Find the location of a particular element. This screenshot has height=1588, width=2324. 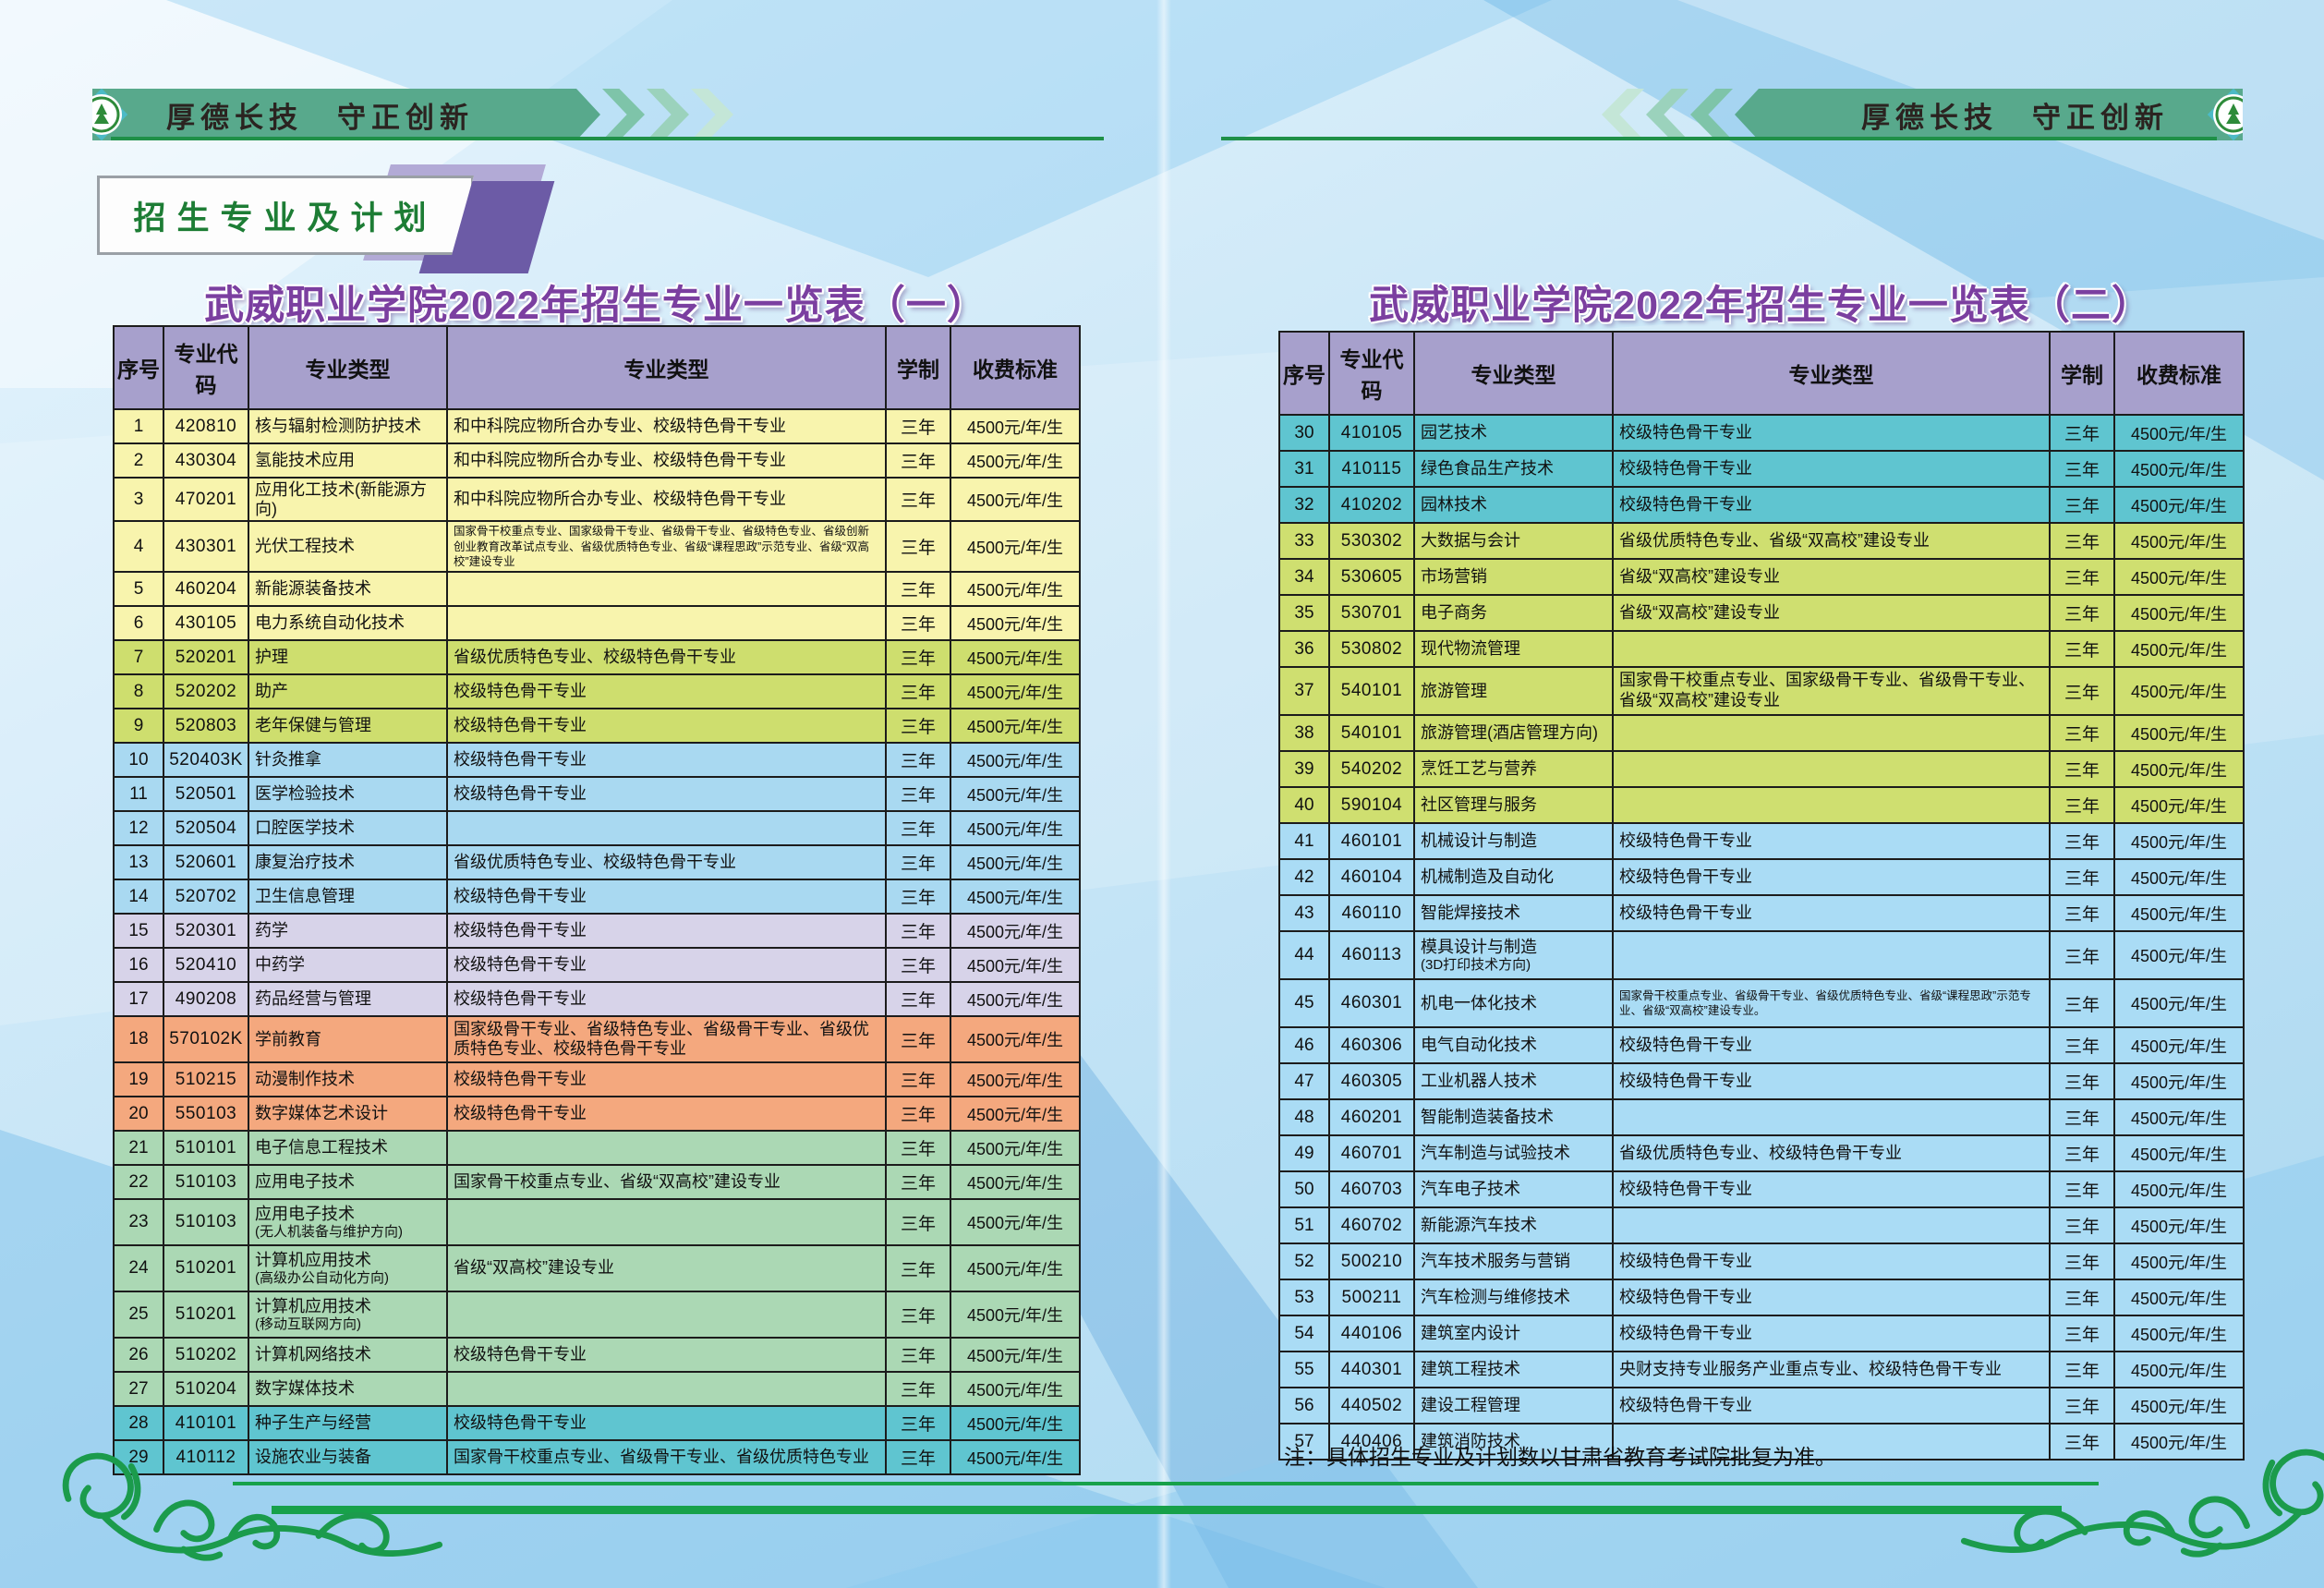

table-row: 32 410202 园林技术 校级特色骨干专业 三年 4500元/年/生 is located at coordinates (1761, 505).